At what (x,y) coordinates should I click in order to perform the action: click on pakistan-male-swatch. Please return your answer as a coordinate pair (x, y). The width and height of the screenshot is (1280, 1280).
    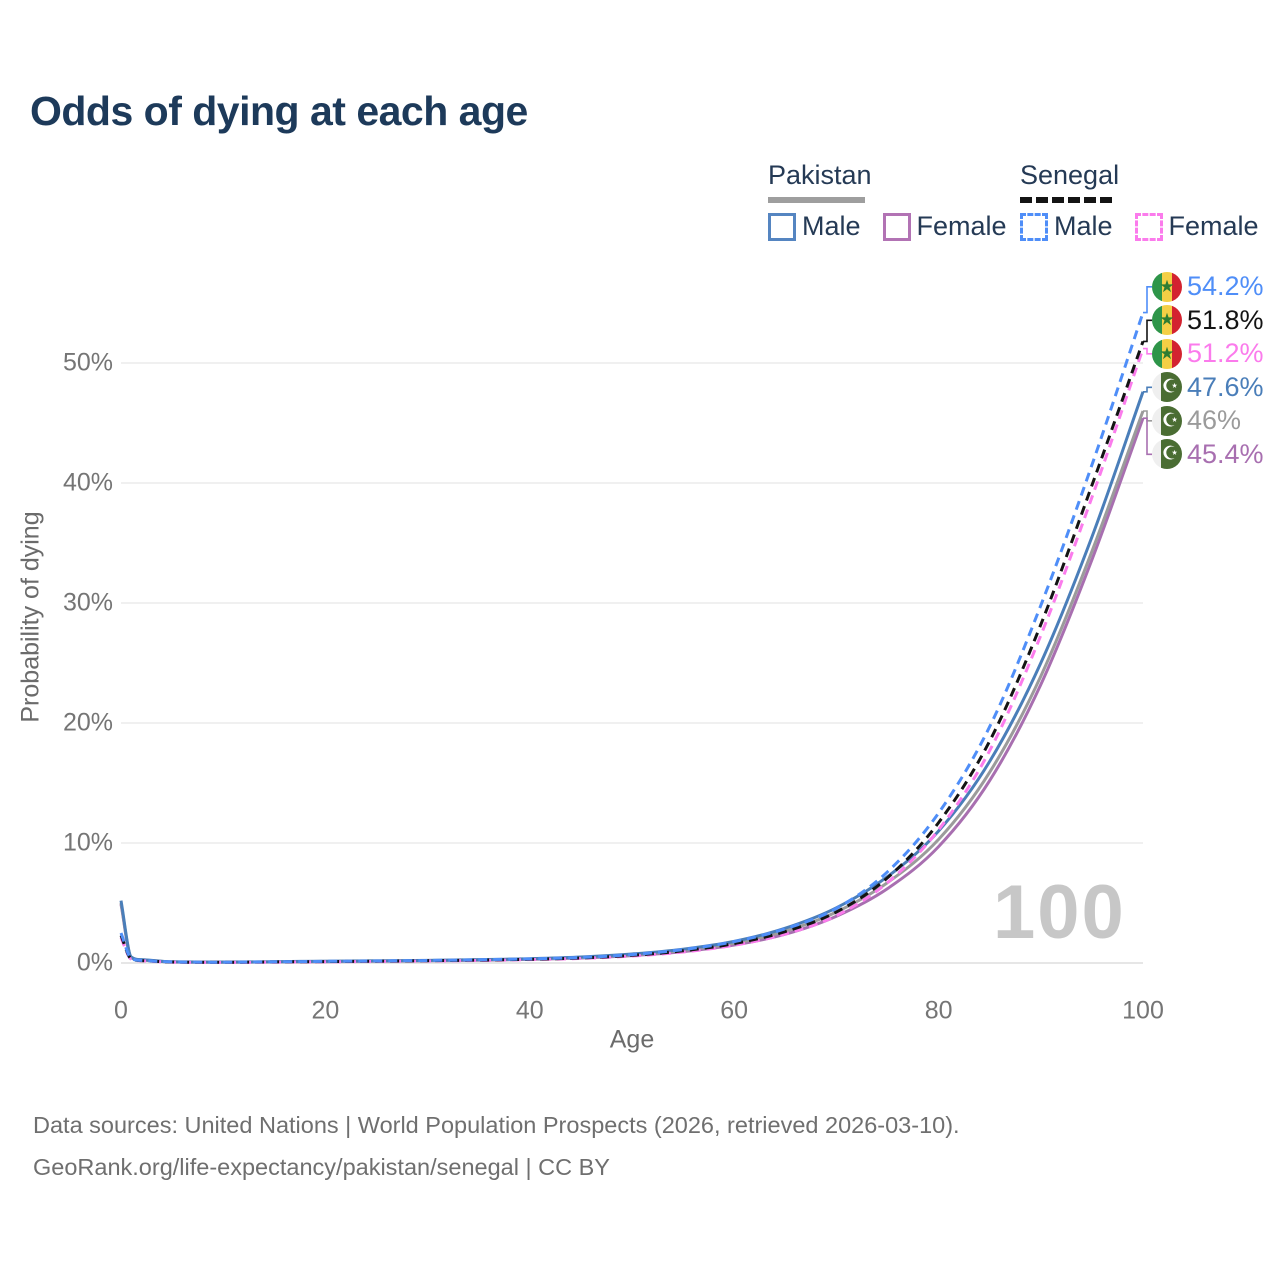
    Looking at the image, I should click on (782, 226).